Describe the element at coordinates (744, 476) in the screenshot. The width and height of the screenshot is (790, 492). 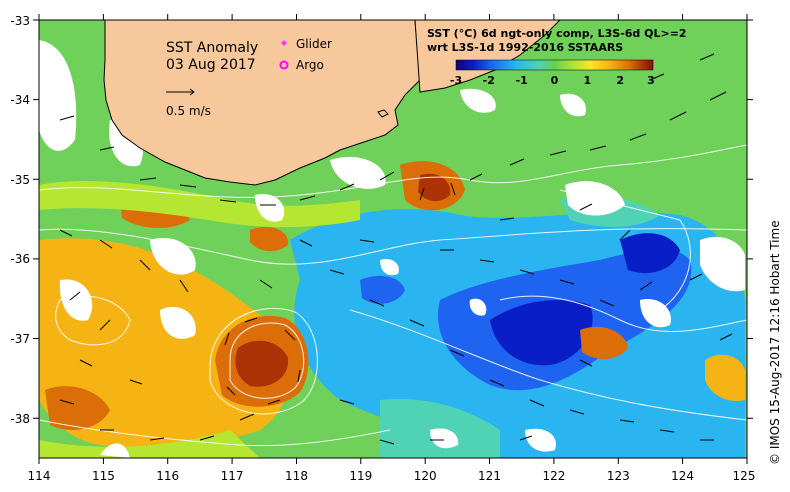
I see `lon-tick-125: 125` at that location.